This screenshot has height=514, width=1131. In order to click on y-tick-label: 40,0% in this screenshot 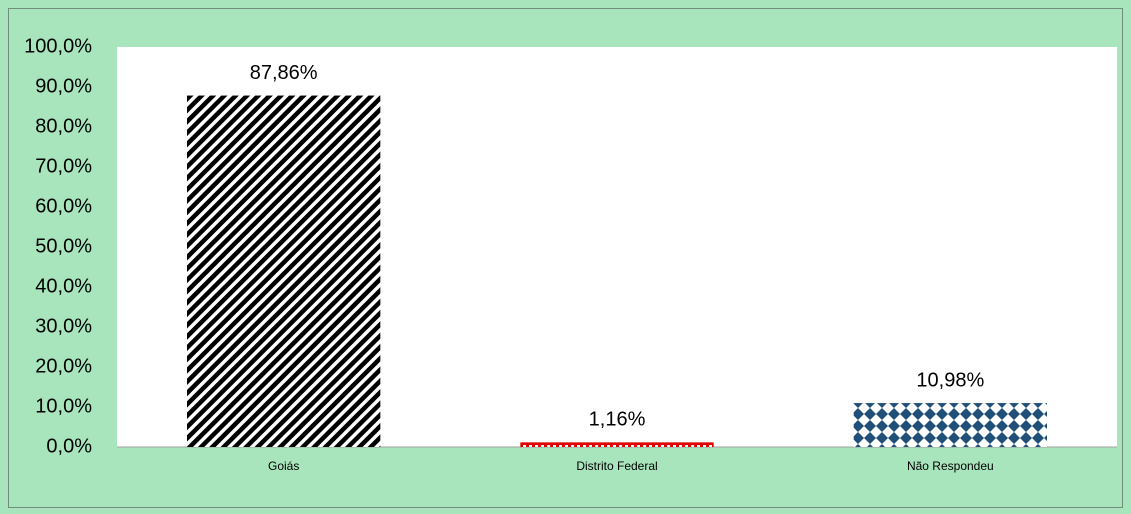, I will do `click(63, 286)`.